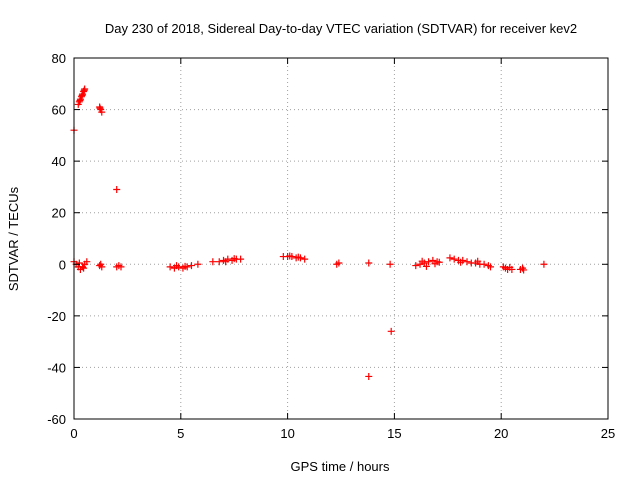 The width and height of the screenshot is (640, 480). I want to click on x-tick-label: 20, so click(501, 433).